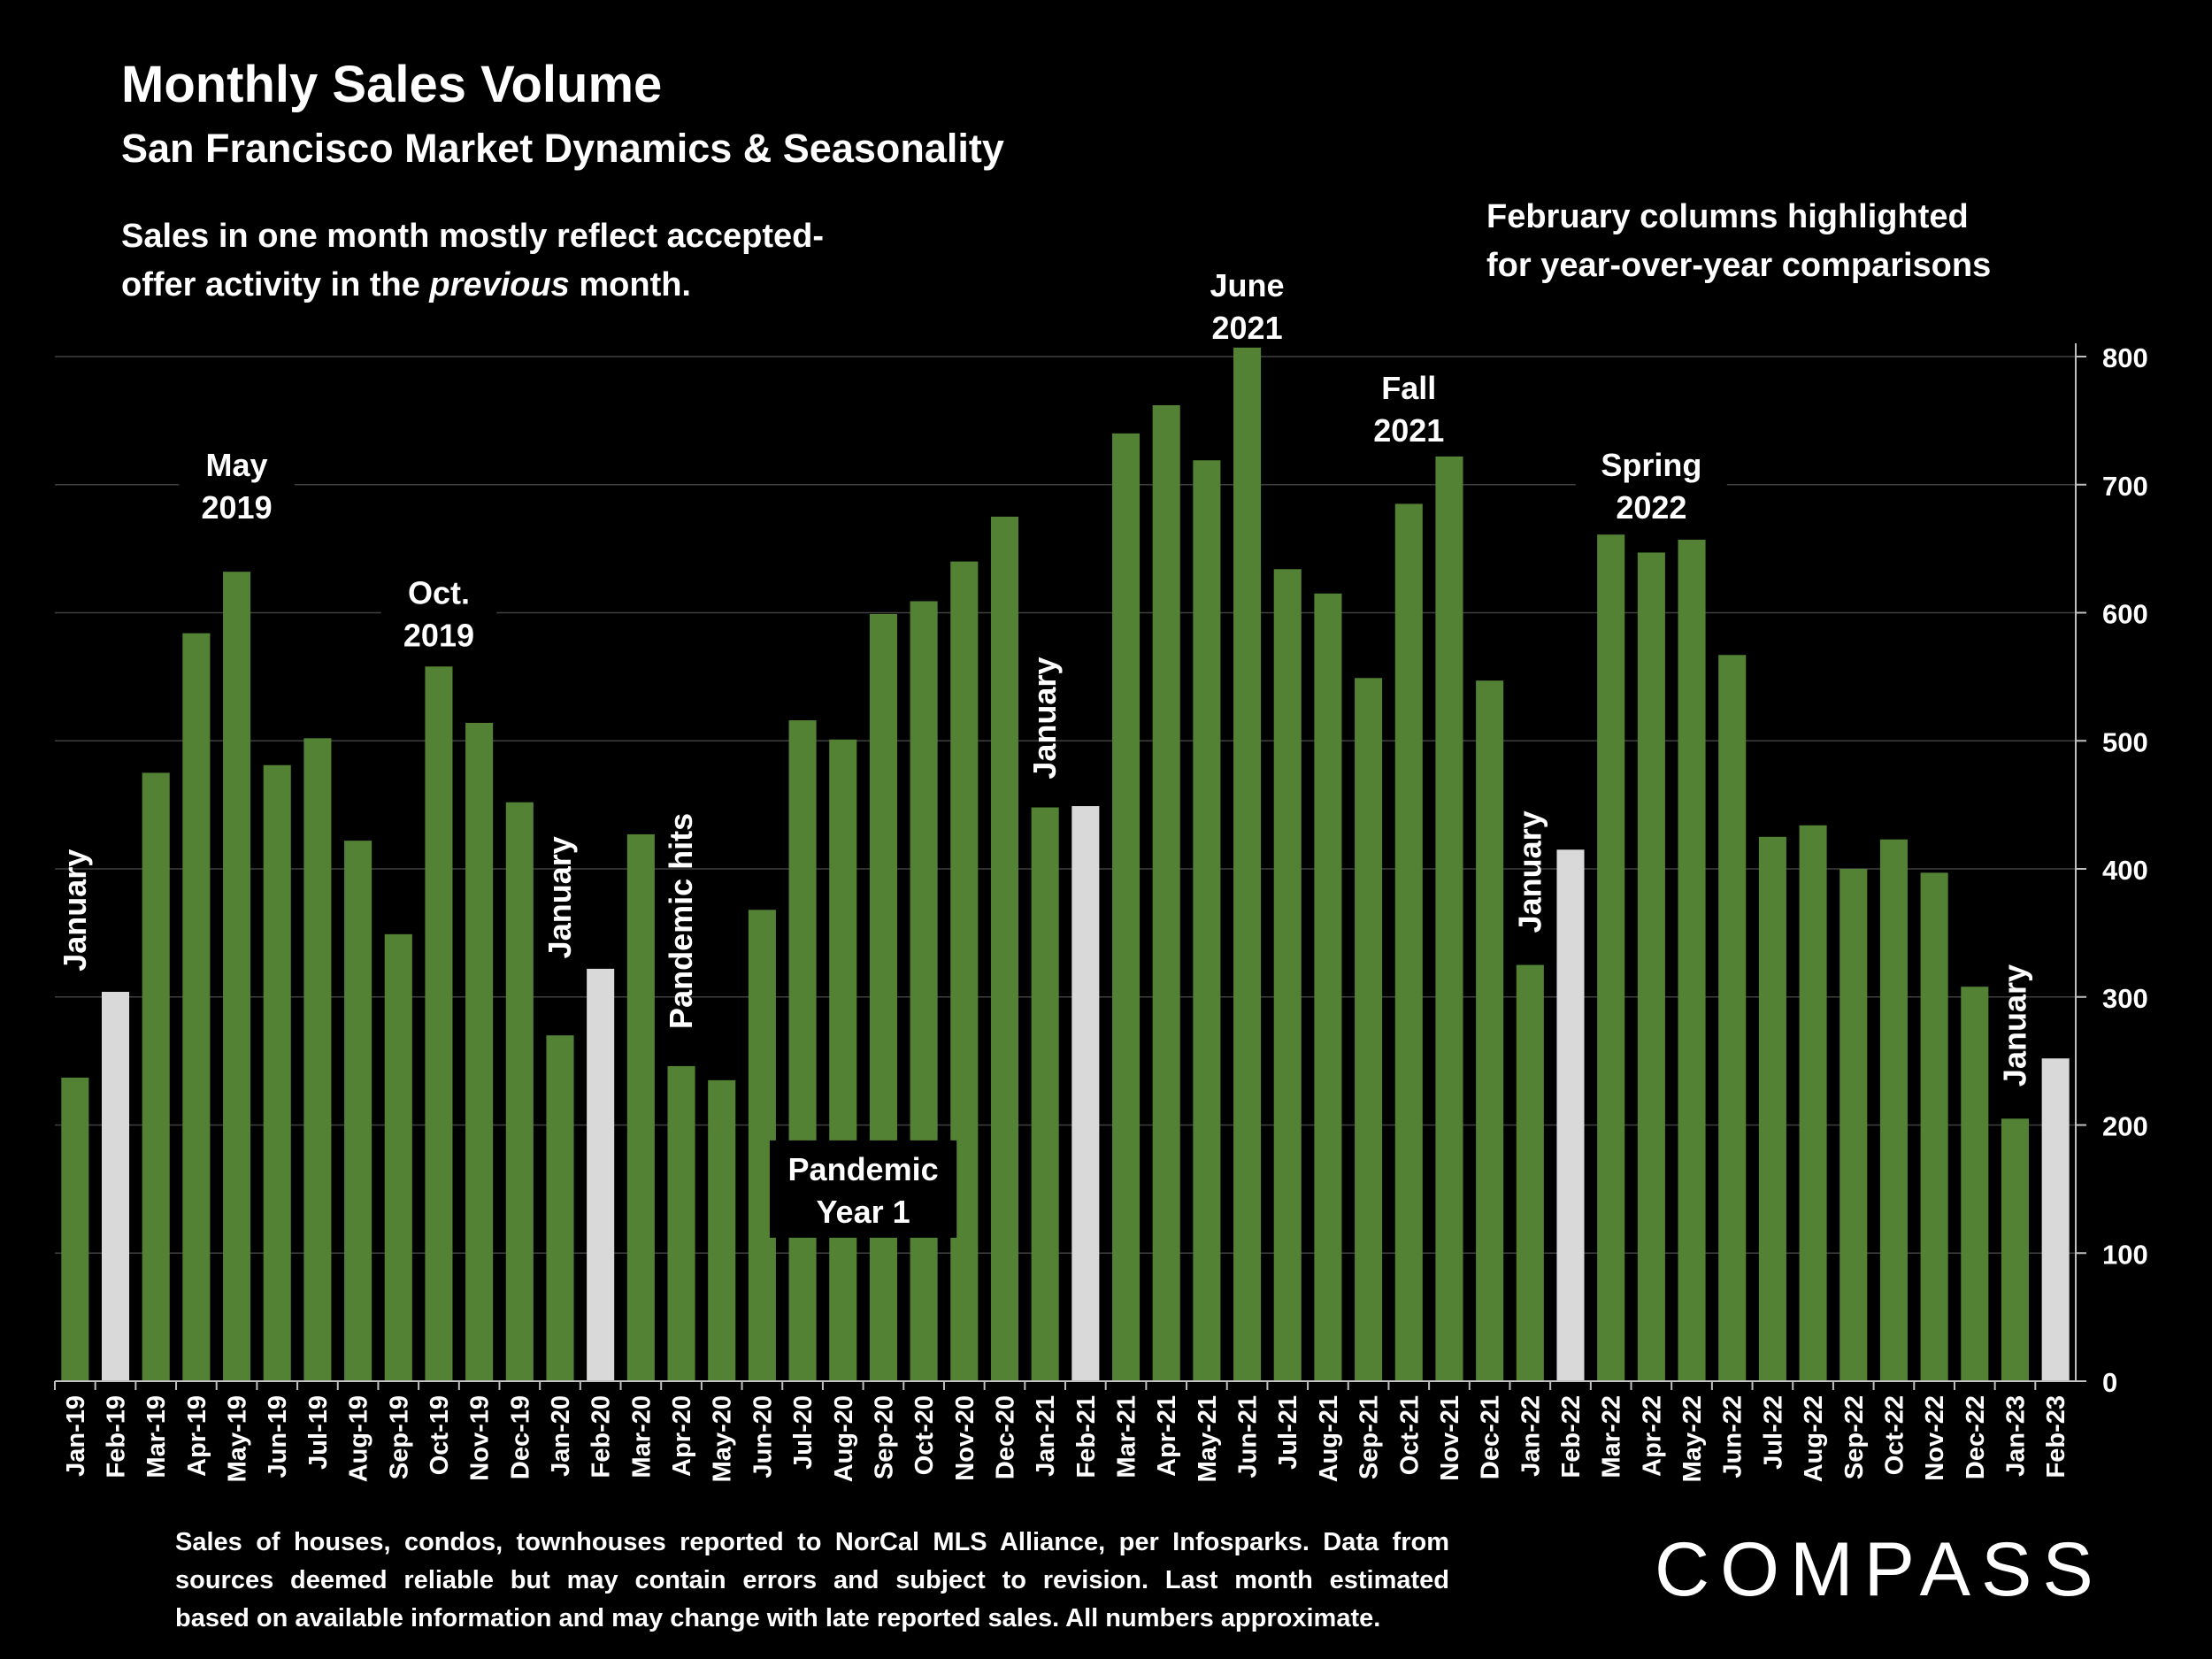 Image resolution: width=2212 pixels, height=1659 pixels. I want to click on x-tick-label: Mar-20, so click(642, 1437).